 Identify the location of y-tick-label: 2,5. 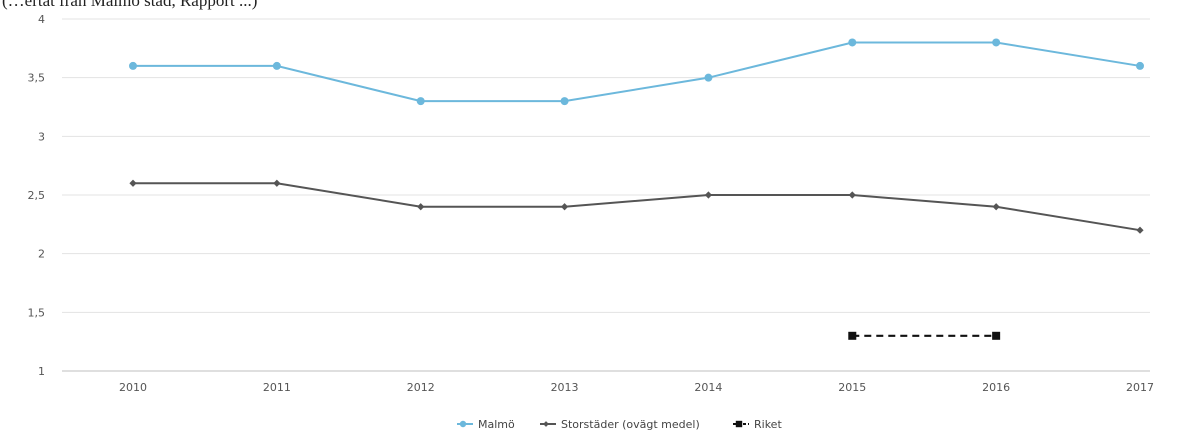
(37, 195).